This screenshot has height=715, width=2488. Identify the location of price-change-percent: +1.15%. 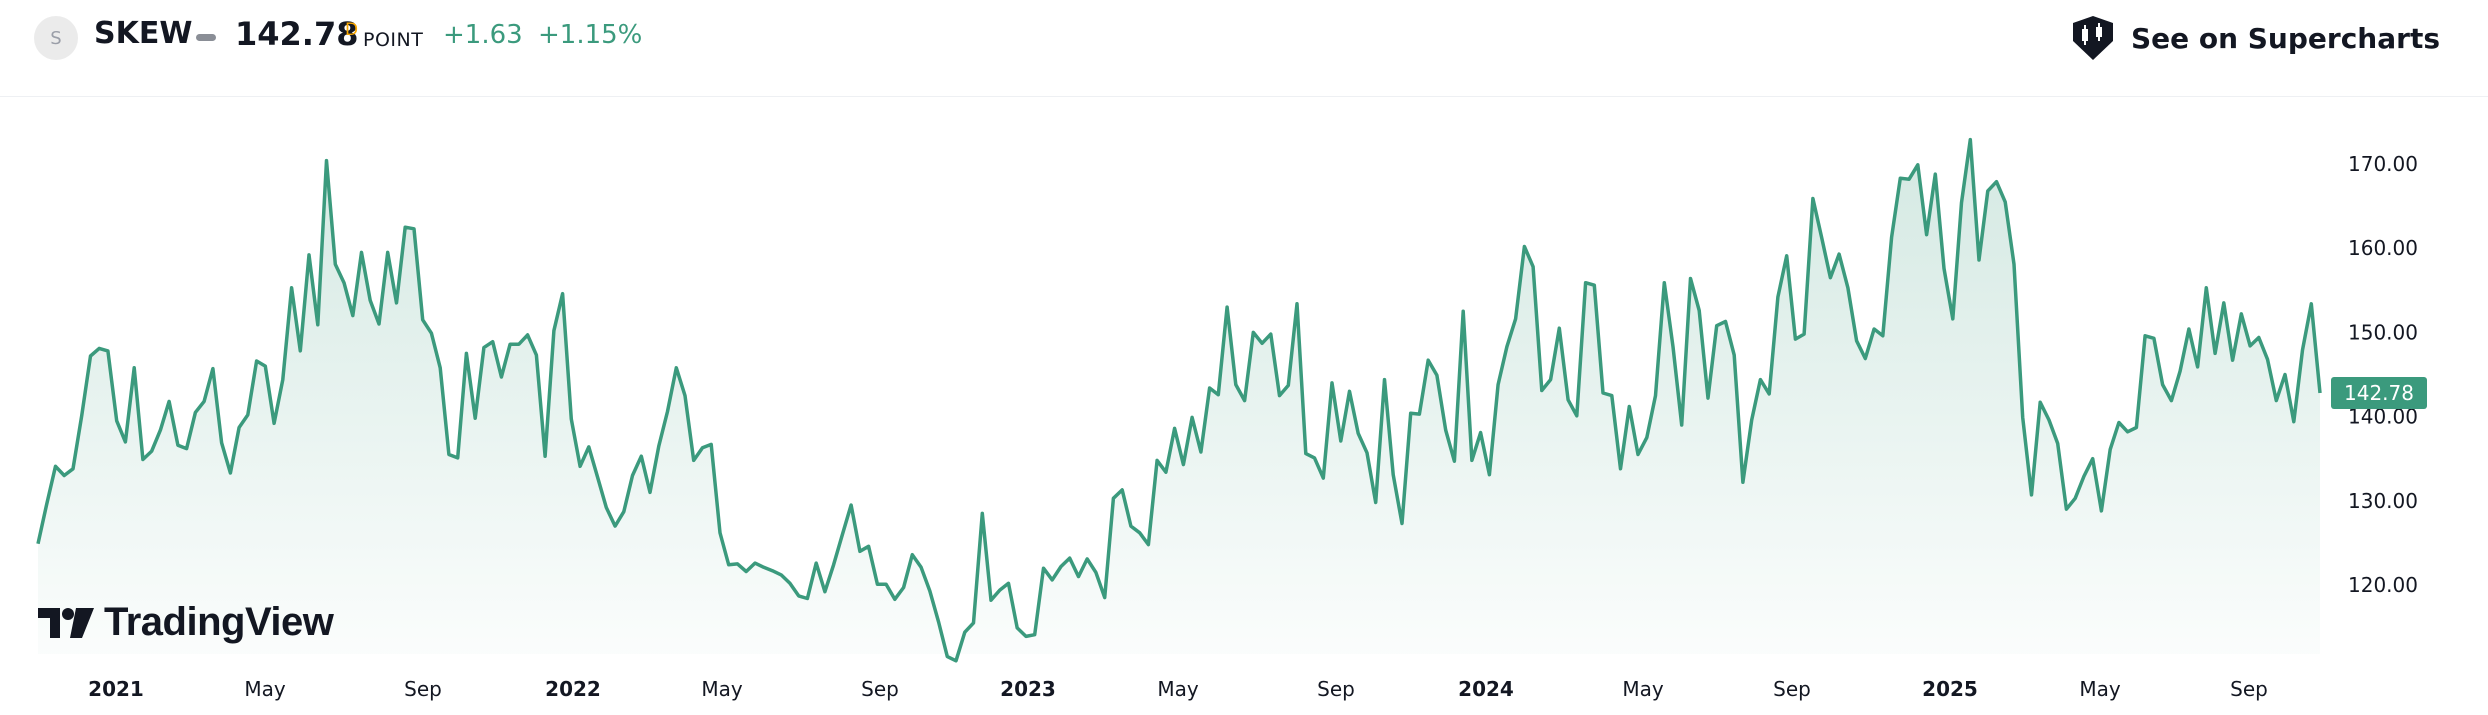
(590, 35).